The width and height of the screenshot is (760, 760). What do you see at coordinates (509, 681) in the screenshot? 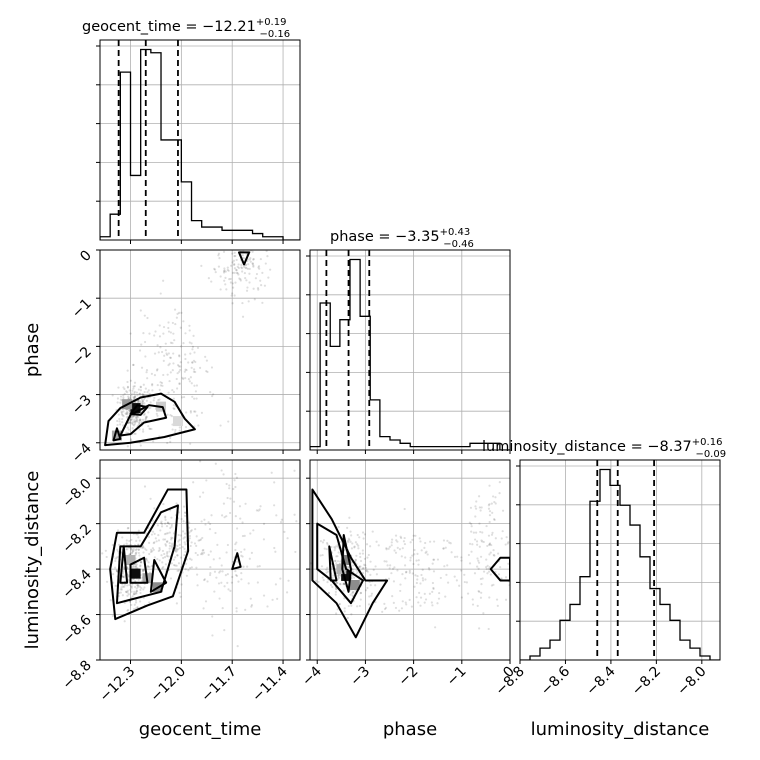
I see `x-tick-label: −8.8` at bounding box center [509, 681].